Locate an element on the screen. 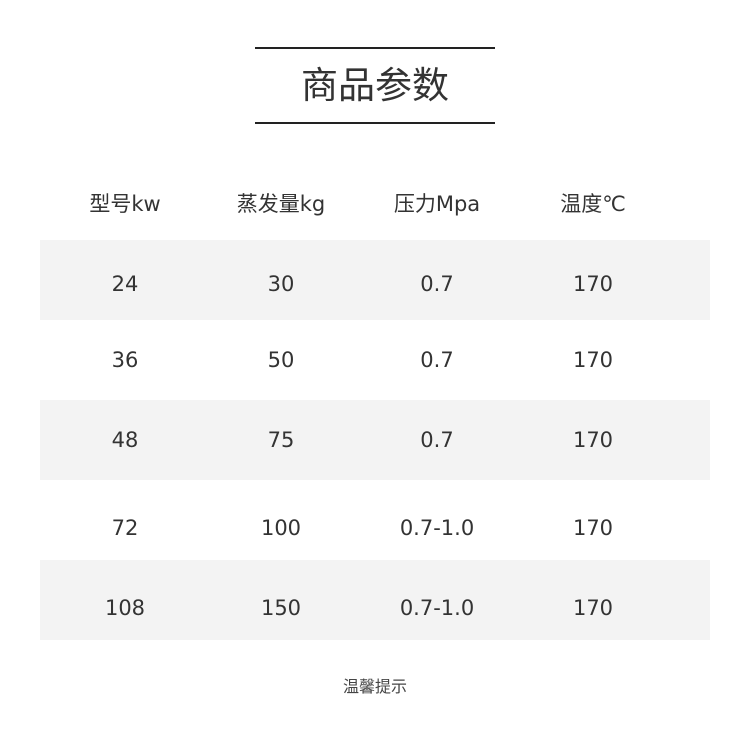 Image resolution: width=750 pixels, height=738 pixels. table-cell: 100 is located at coordinates (281, 528).